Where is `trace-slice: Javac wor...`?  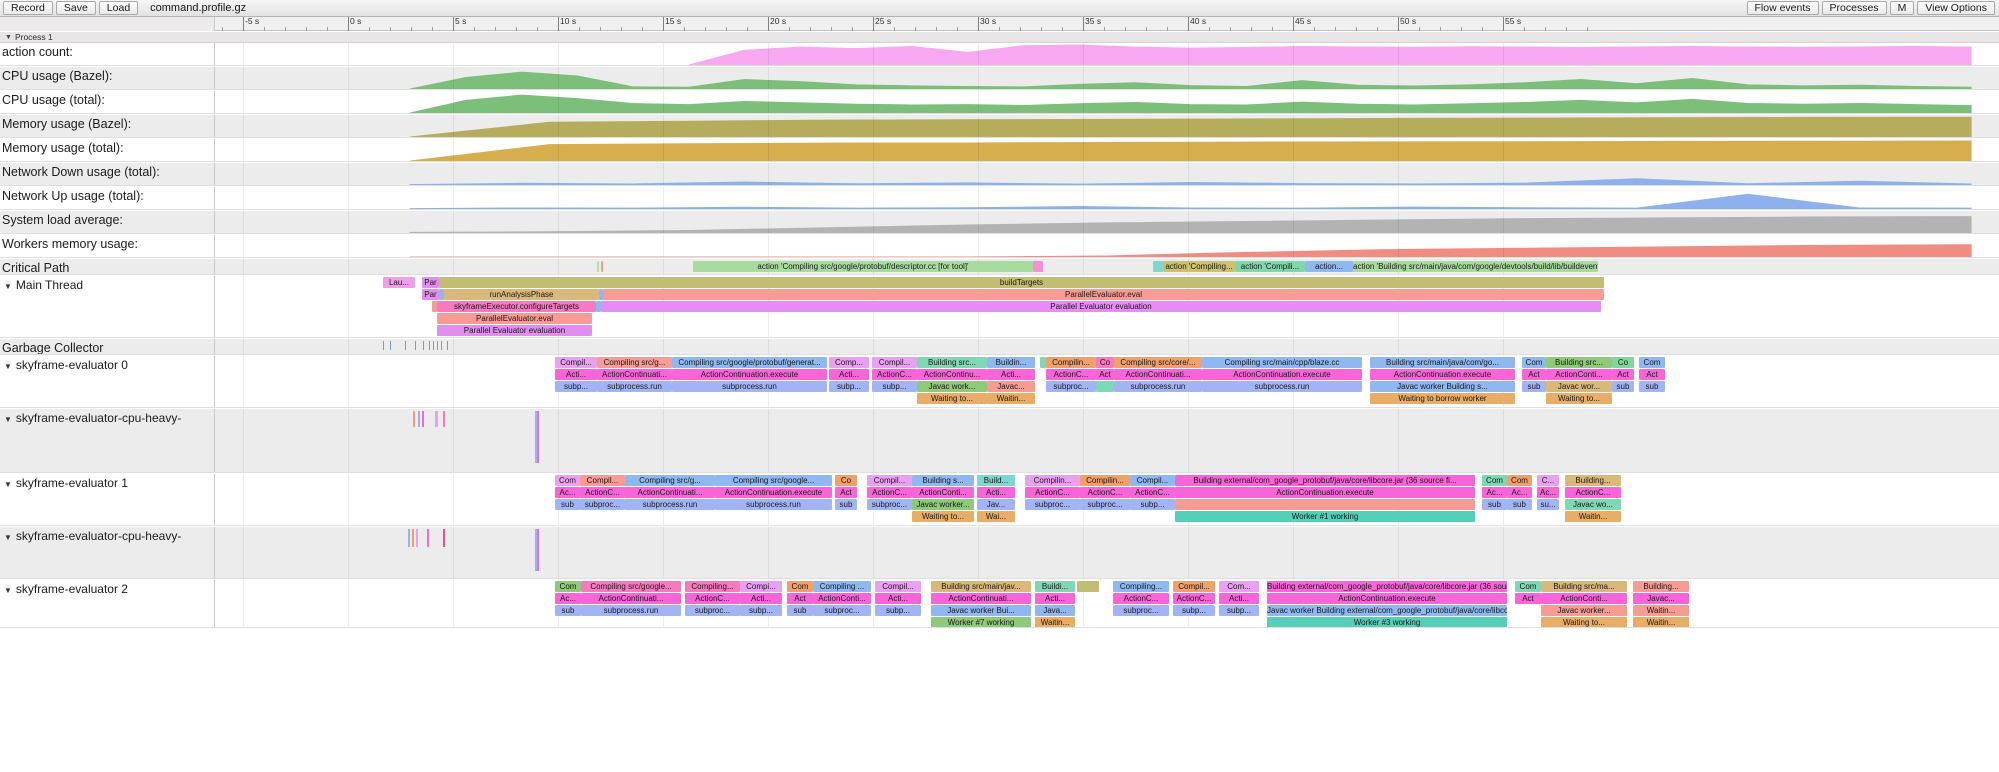 trace-slice: Javac wor... is located at coordinates (1579, 386).